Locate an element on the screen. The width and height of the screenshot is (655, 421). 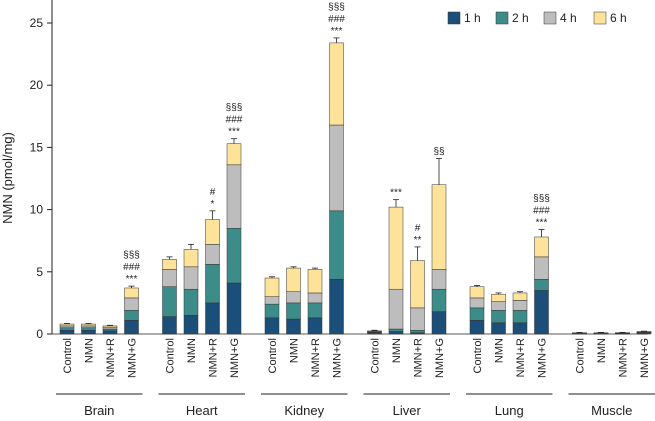
group-brain: §§§###*** is located at coordinates (99, 292).